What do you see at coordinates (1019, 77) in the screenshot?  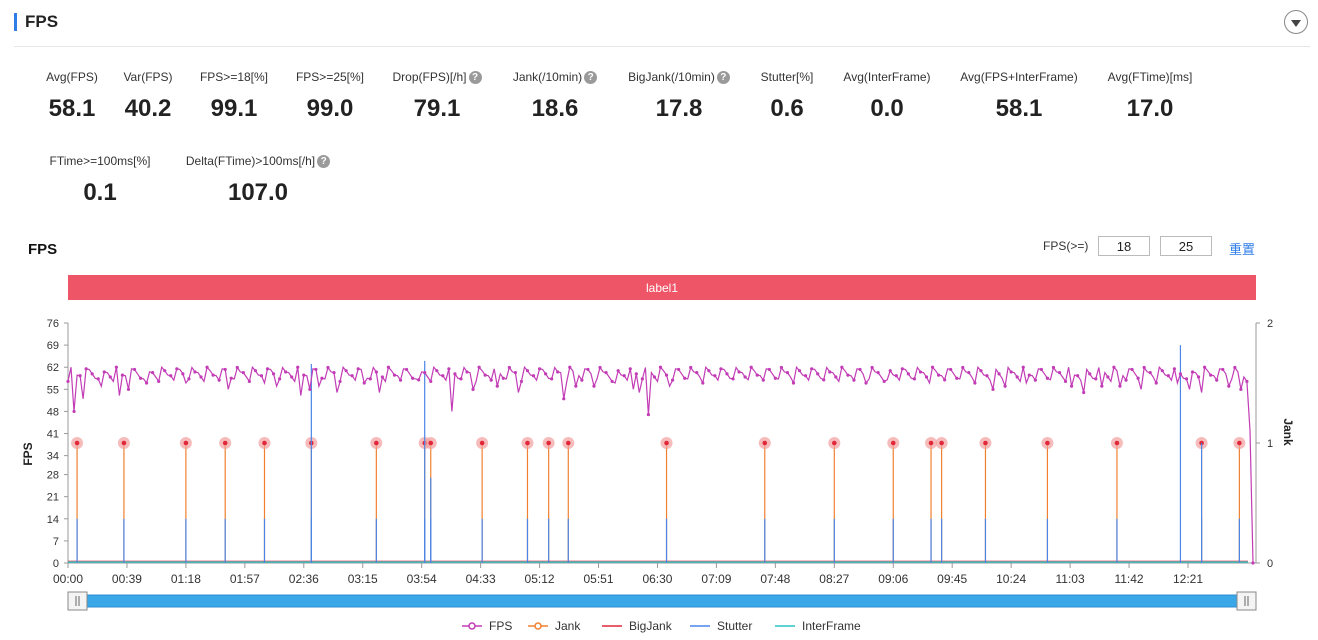 I see `metric-label: Avg(FPS+InterFrame)` at bounding box center [1019, 77].